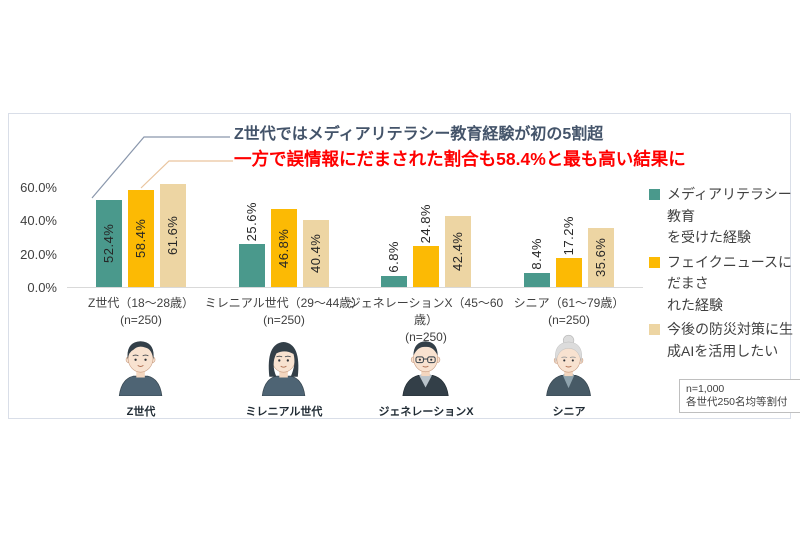 This screenshot has width=800, height=533. I want to click on avatar-block-senior: シニア, so click(569, 375).